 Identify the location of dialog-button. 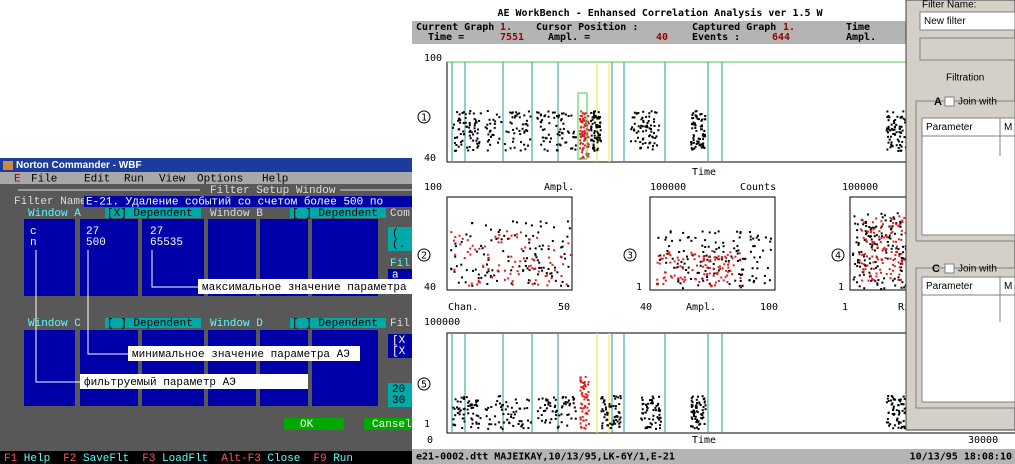
(967, 49).